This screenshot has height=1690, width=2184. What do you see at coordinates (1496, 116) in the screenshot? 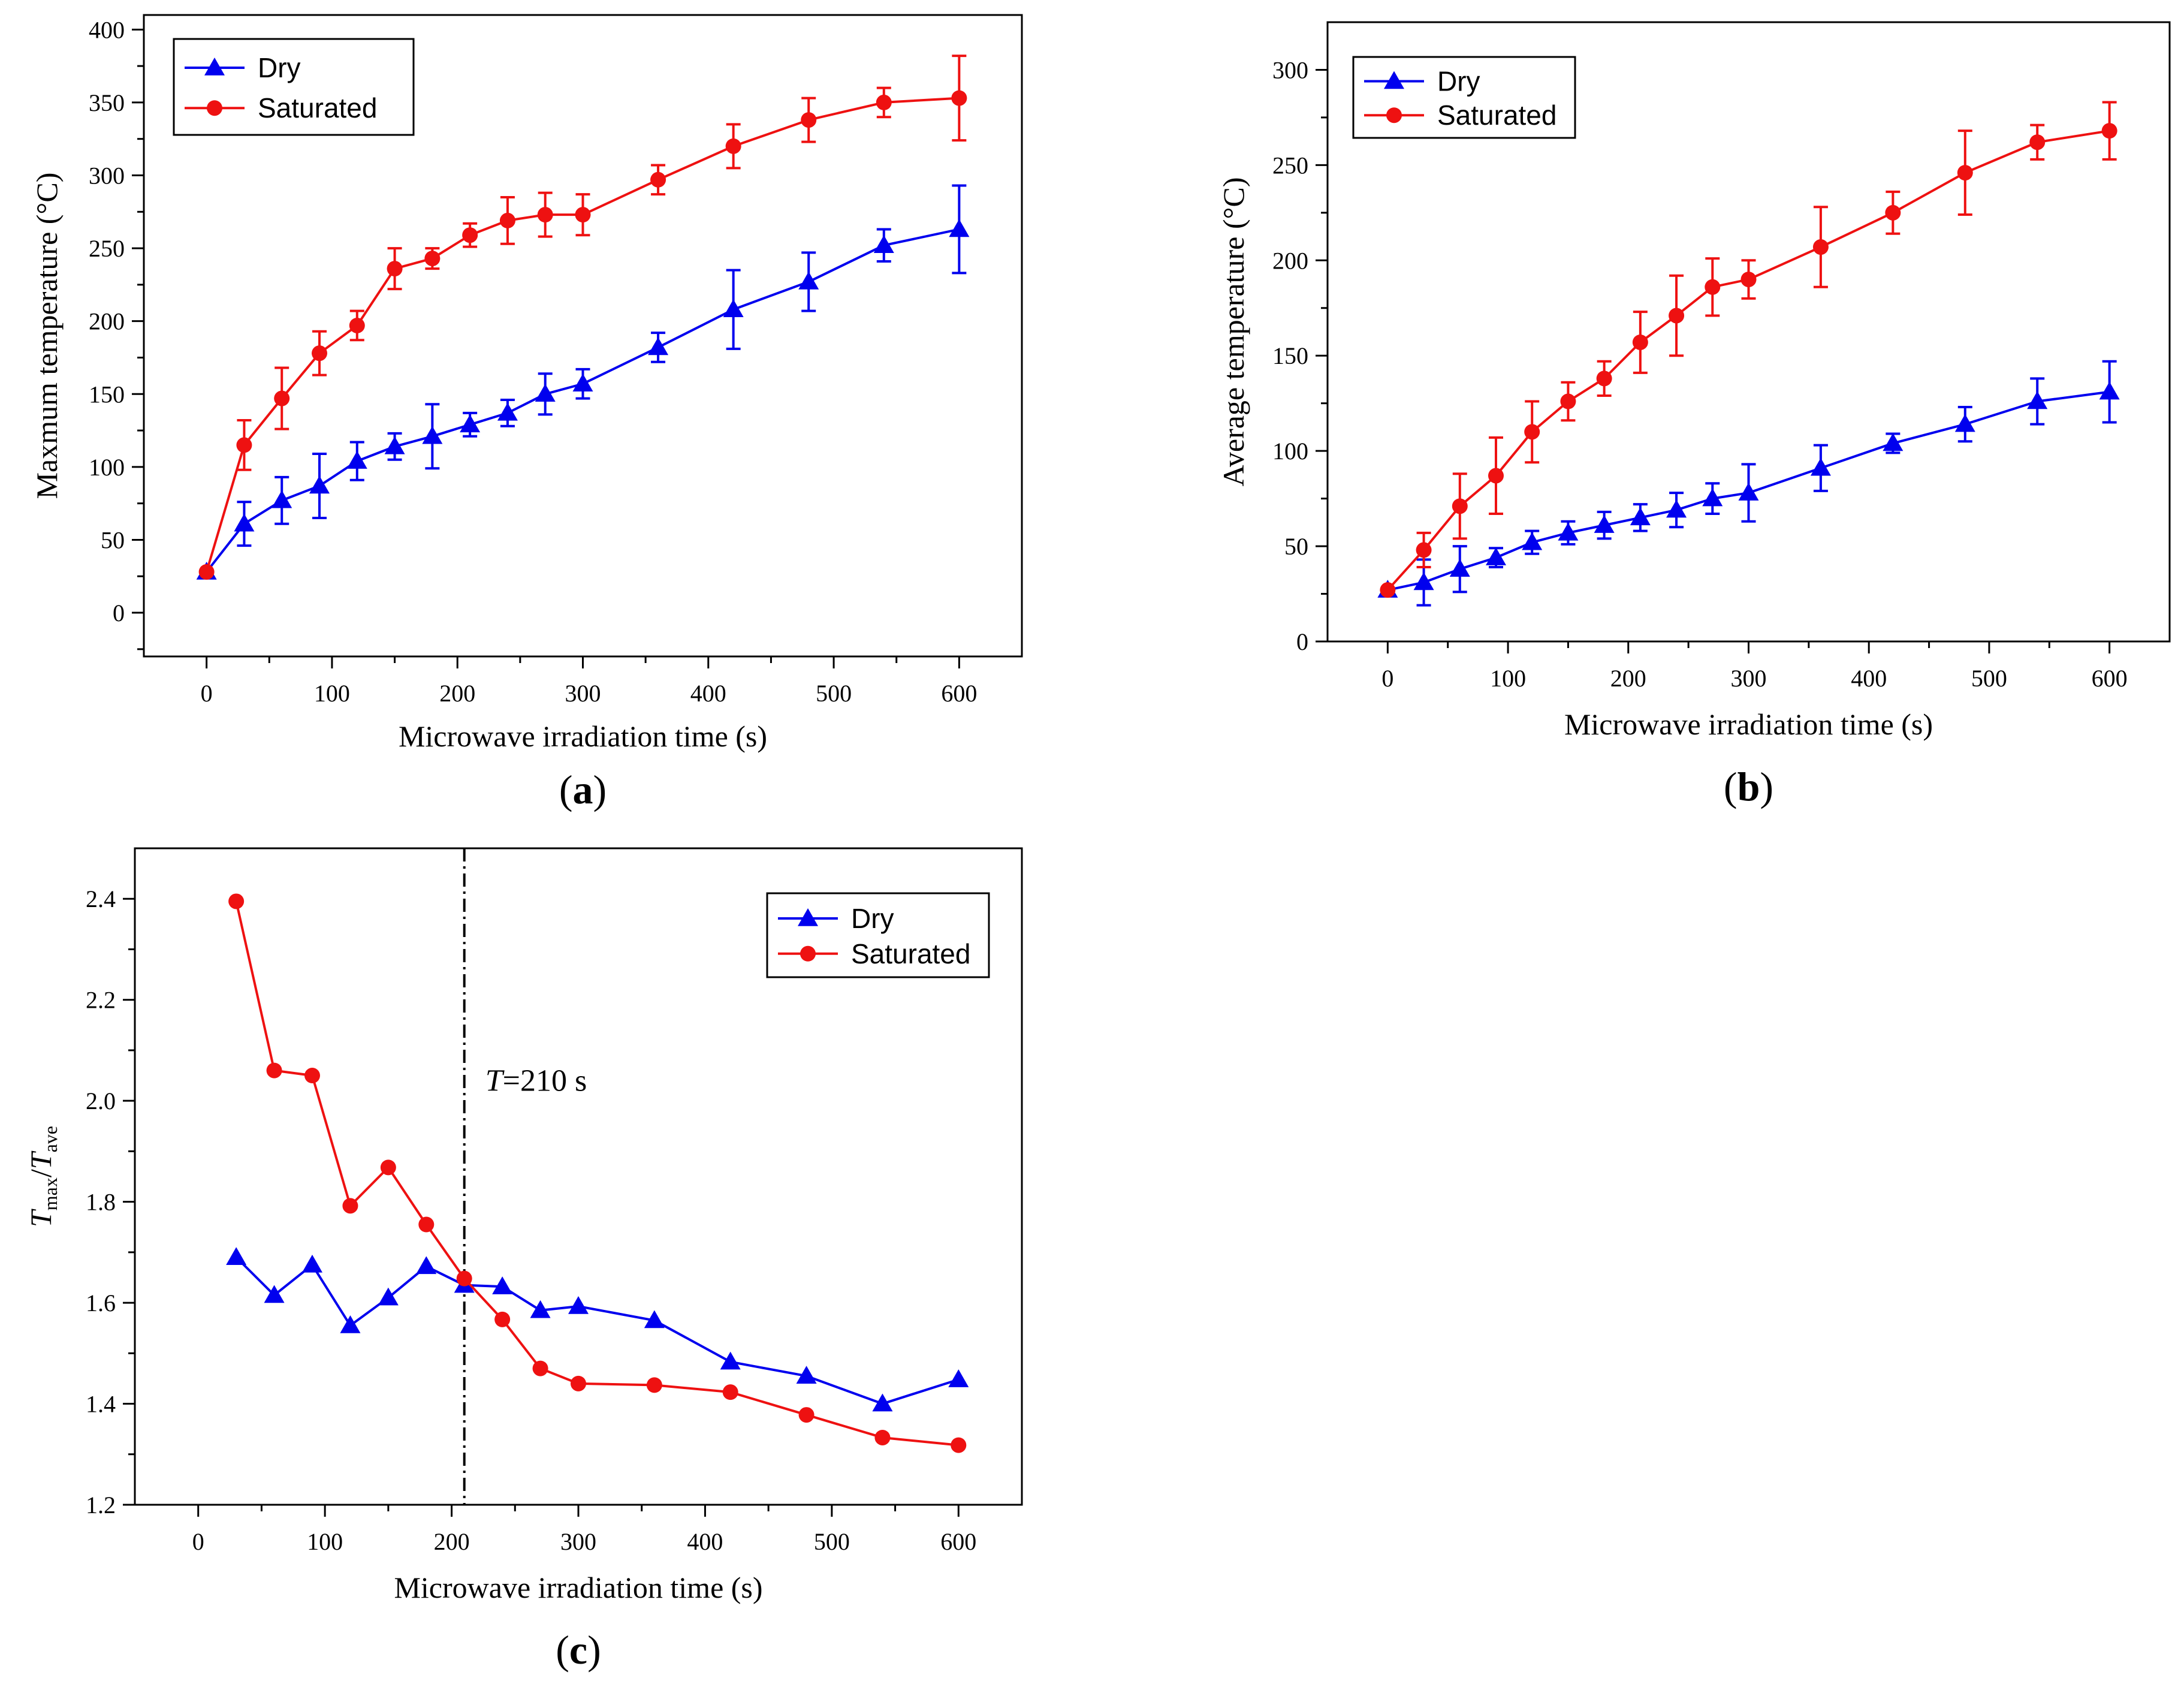
I see `legend-label: Saturated` at bounding box center [1496, 116].